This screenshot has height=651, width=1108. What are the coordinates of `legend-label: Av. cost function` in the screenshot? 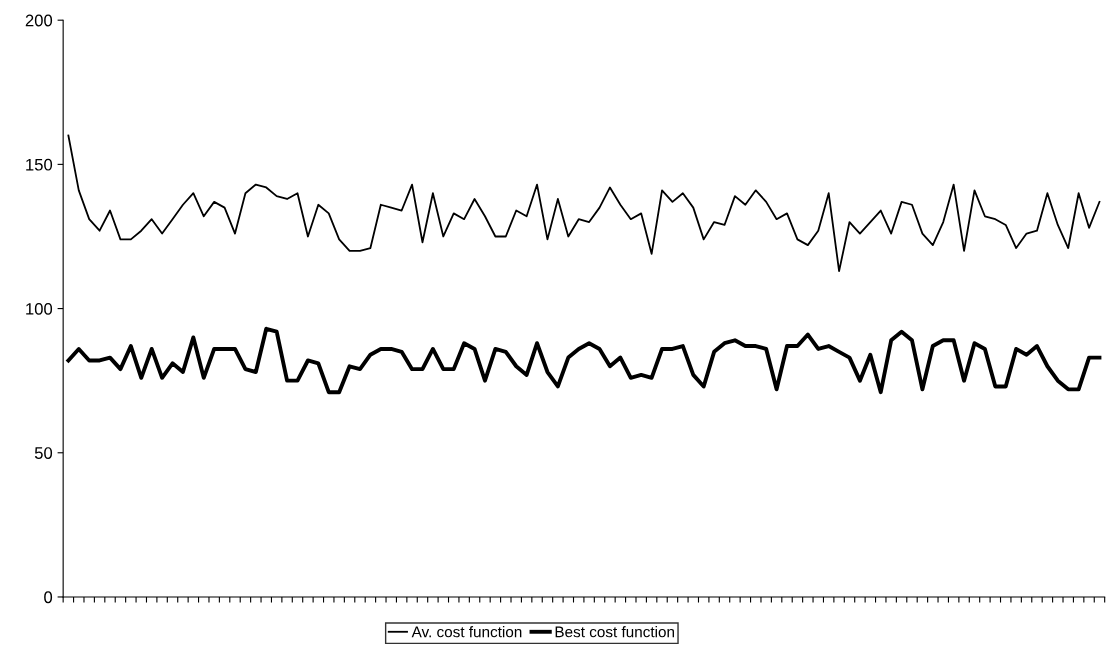 It's located at (466, 632).